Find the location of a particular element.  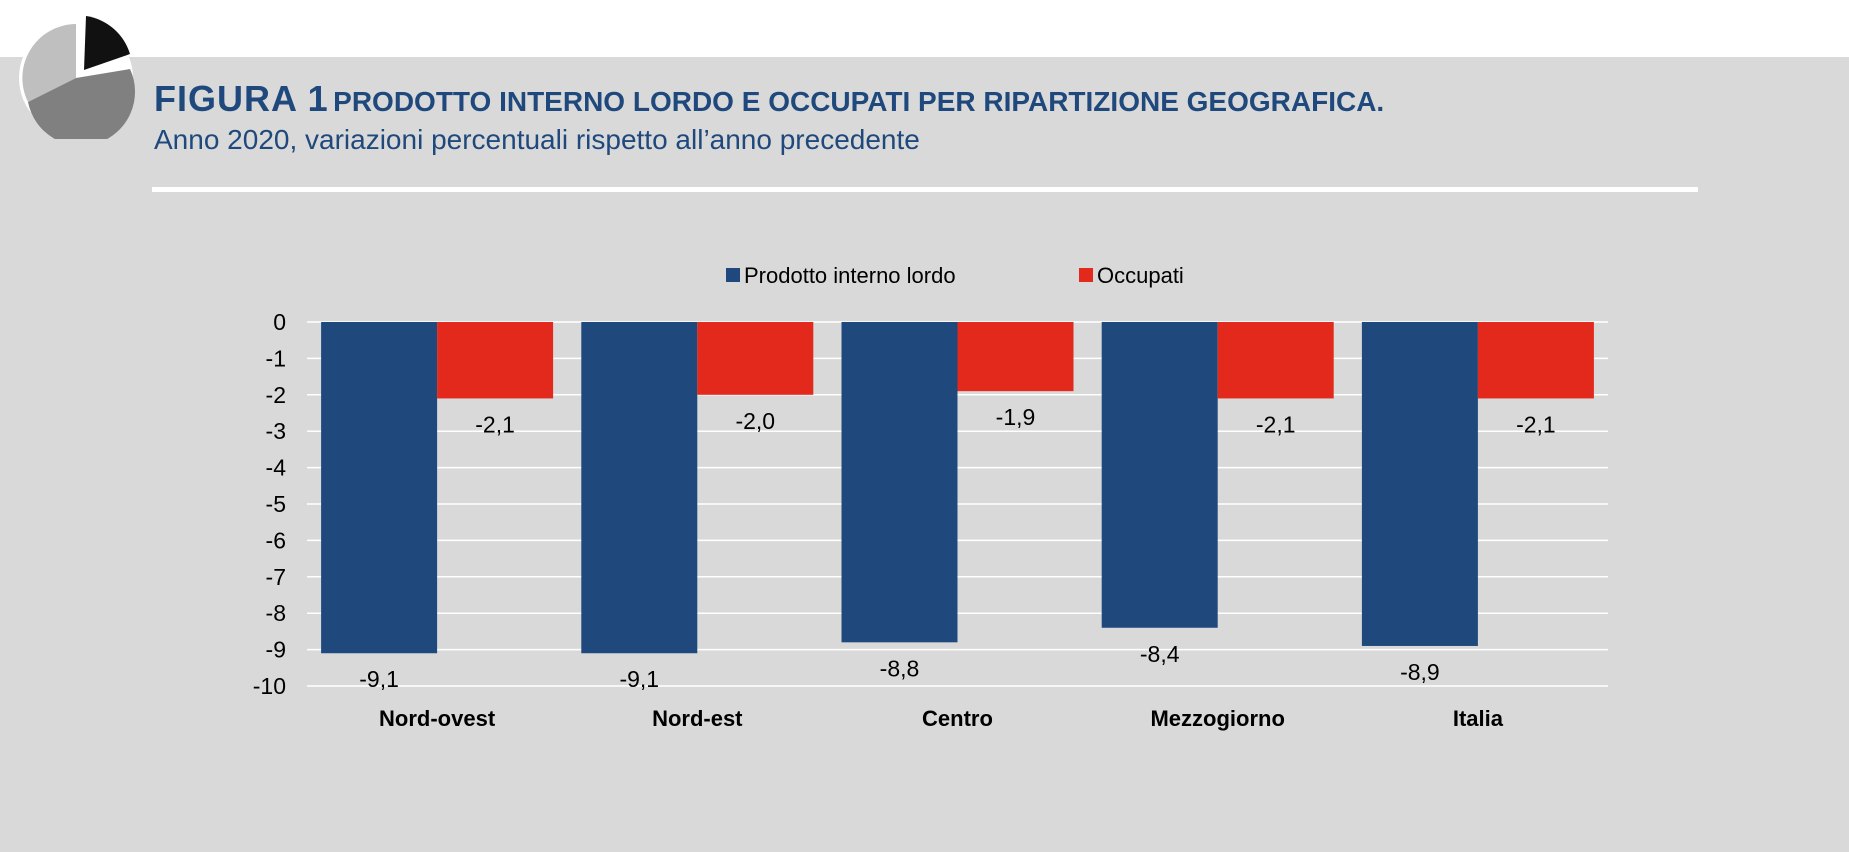

data-label: -2,0 is located at coordinates (755, 421).